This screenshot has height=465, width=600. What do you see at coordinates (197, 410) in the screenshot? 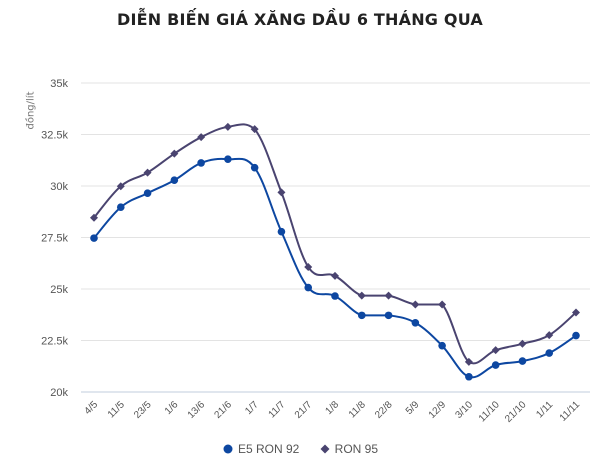
I see `x-tick-label: 13/6` at bounding box center [197, 410].